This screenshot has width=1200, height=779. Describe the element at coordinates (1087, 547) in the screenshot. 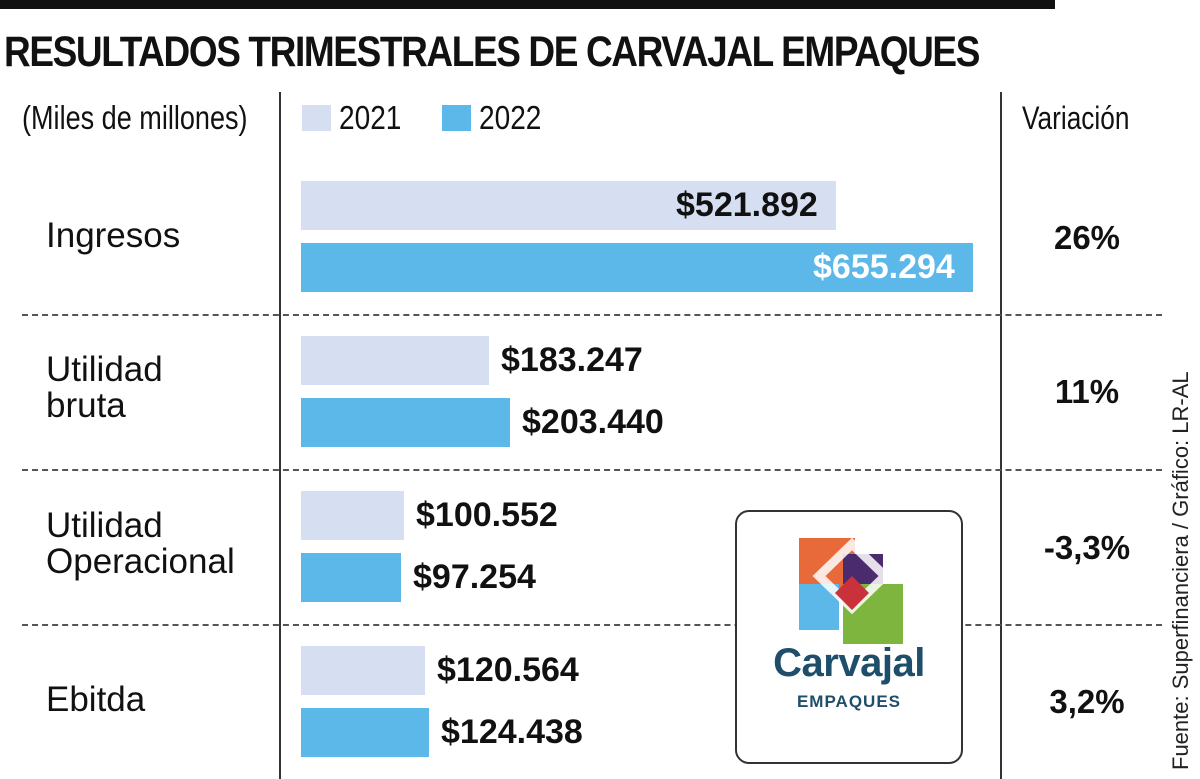

I see `variation-value: -3,3%` at that location.